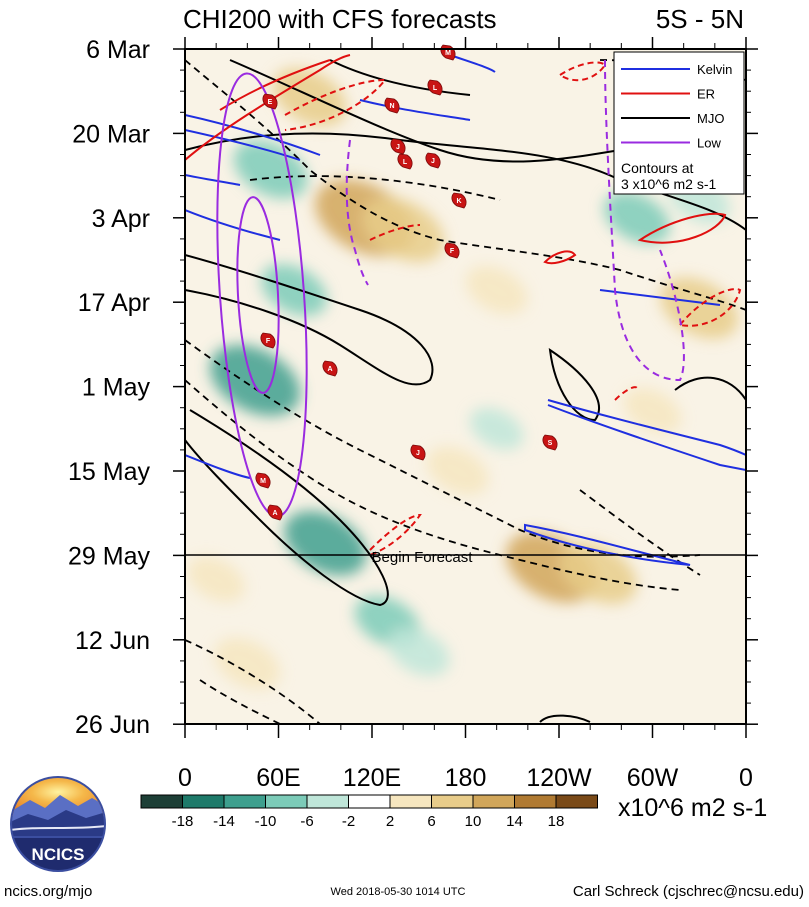 The height and width of the screenshot is (907, 809). Describe the element at coordinates (657, 168) in the screenshot. I see `legend-note-1: Contours at` at that location.